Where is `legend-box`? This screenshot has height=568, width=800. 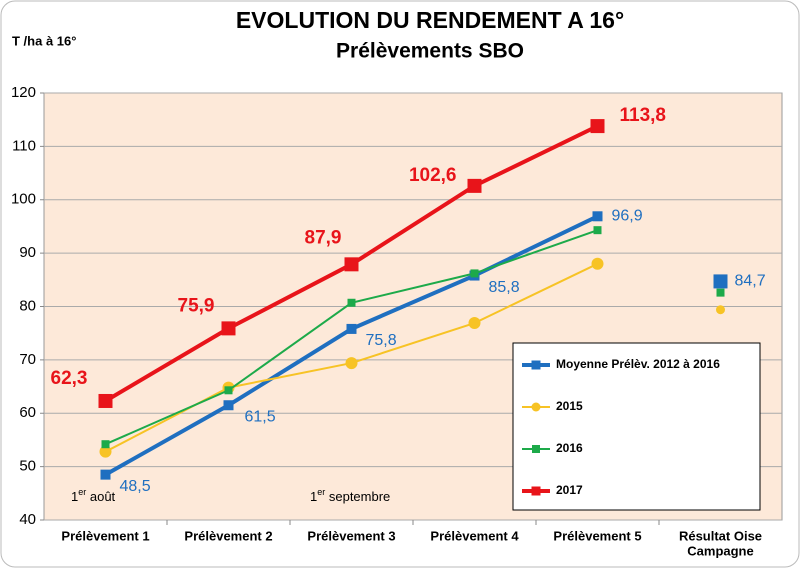 legend-box is located at coordinates (636, 426).